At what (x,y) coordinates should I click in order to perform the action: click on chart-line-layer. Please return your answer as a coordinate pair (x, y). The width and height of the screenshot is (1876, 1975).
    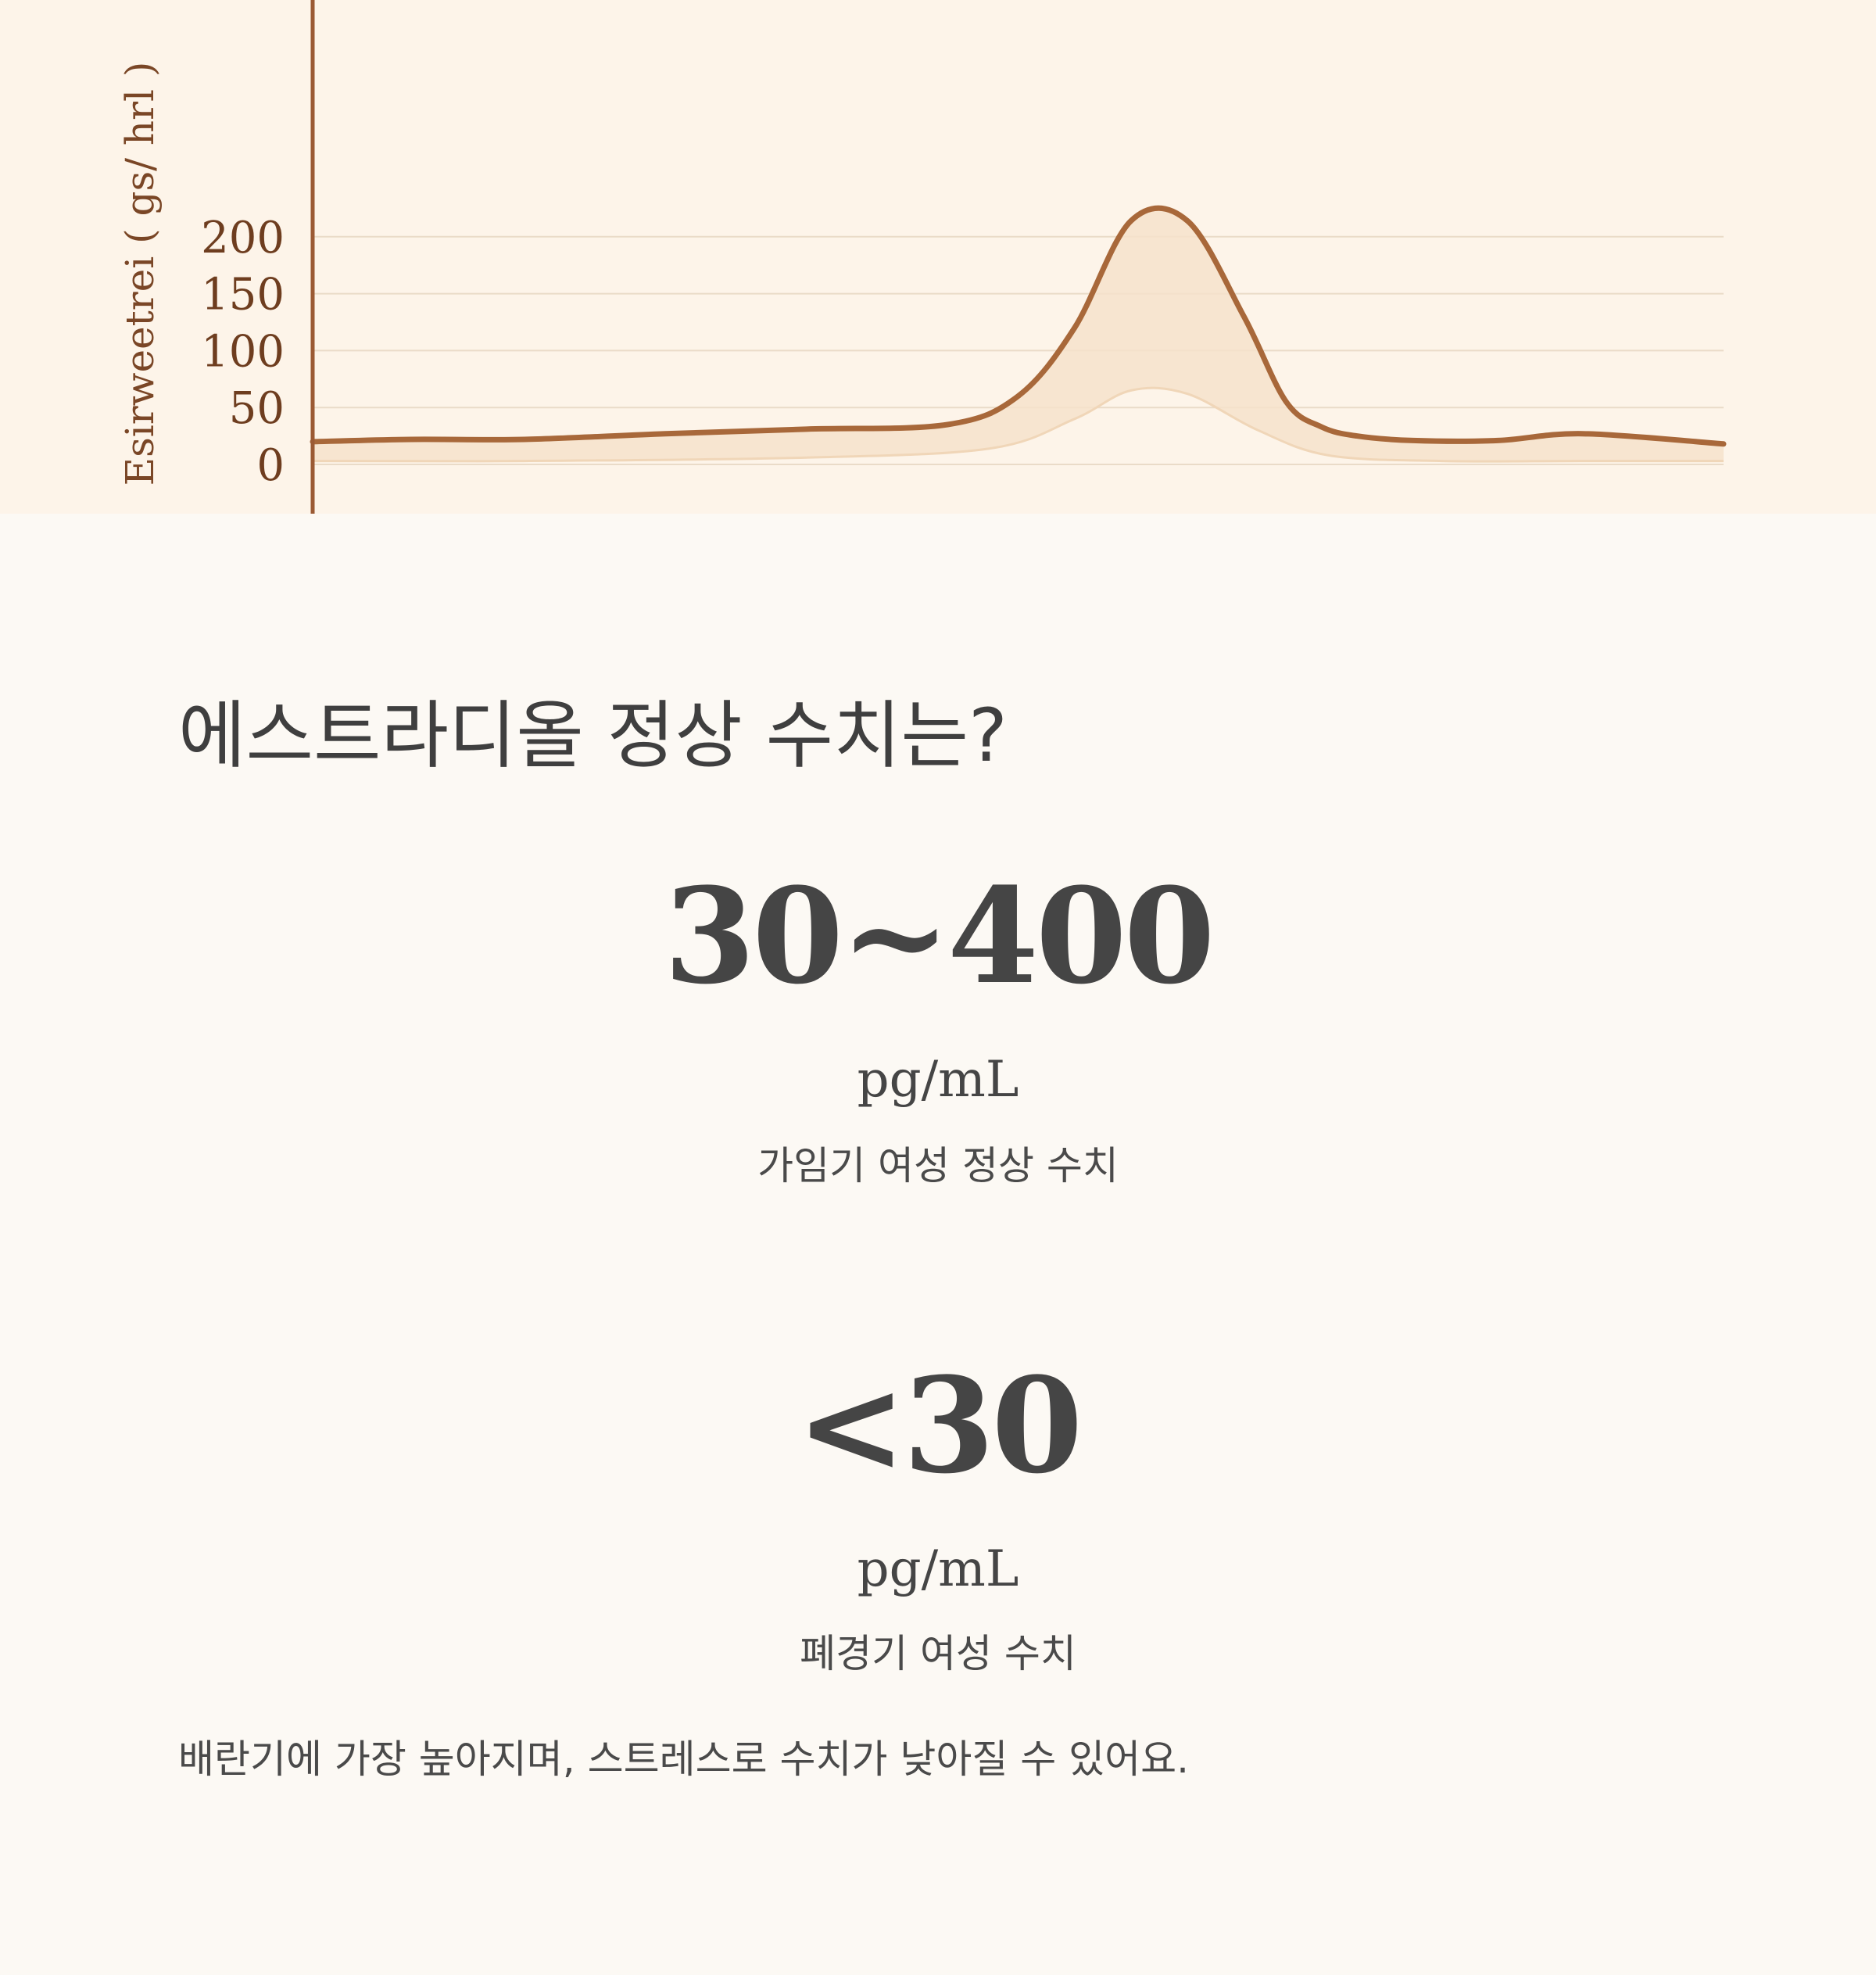
    Looking at the image, I should click on (1018, 334).